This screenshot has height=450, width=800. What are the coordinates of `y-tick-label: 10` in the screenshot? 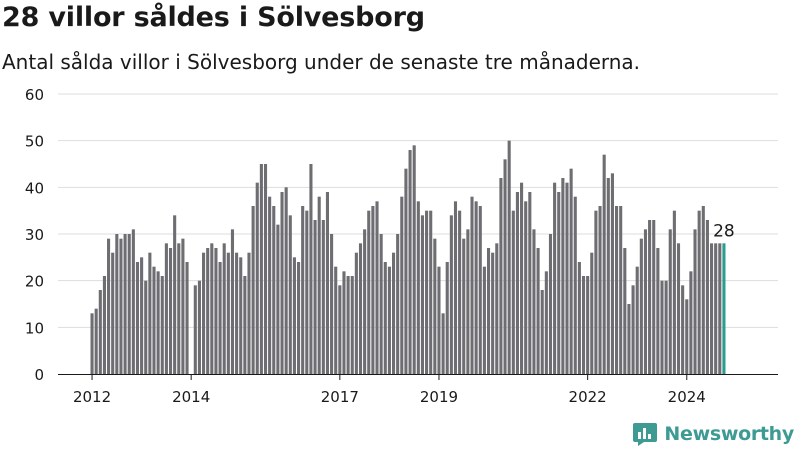 It's located at (34, 328).